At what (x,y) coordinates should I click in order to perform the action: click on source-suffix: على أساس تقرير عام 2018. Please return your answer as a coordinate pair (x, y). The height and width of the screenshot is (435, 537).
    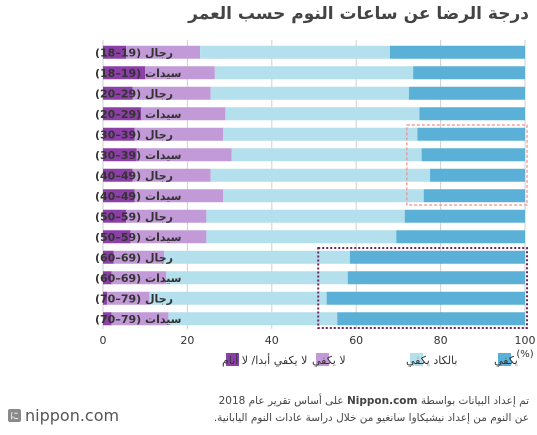
    Looking at the image, I should click on (281, 401).